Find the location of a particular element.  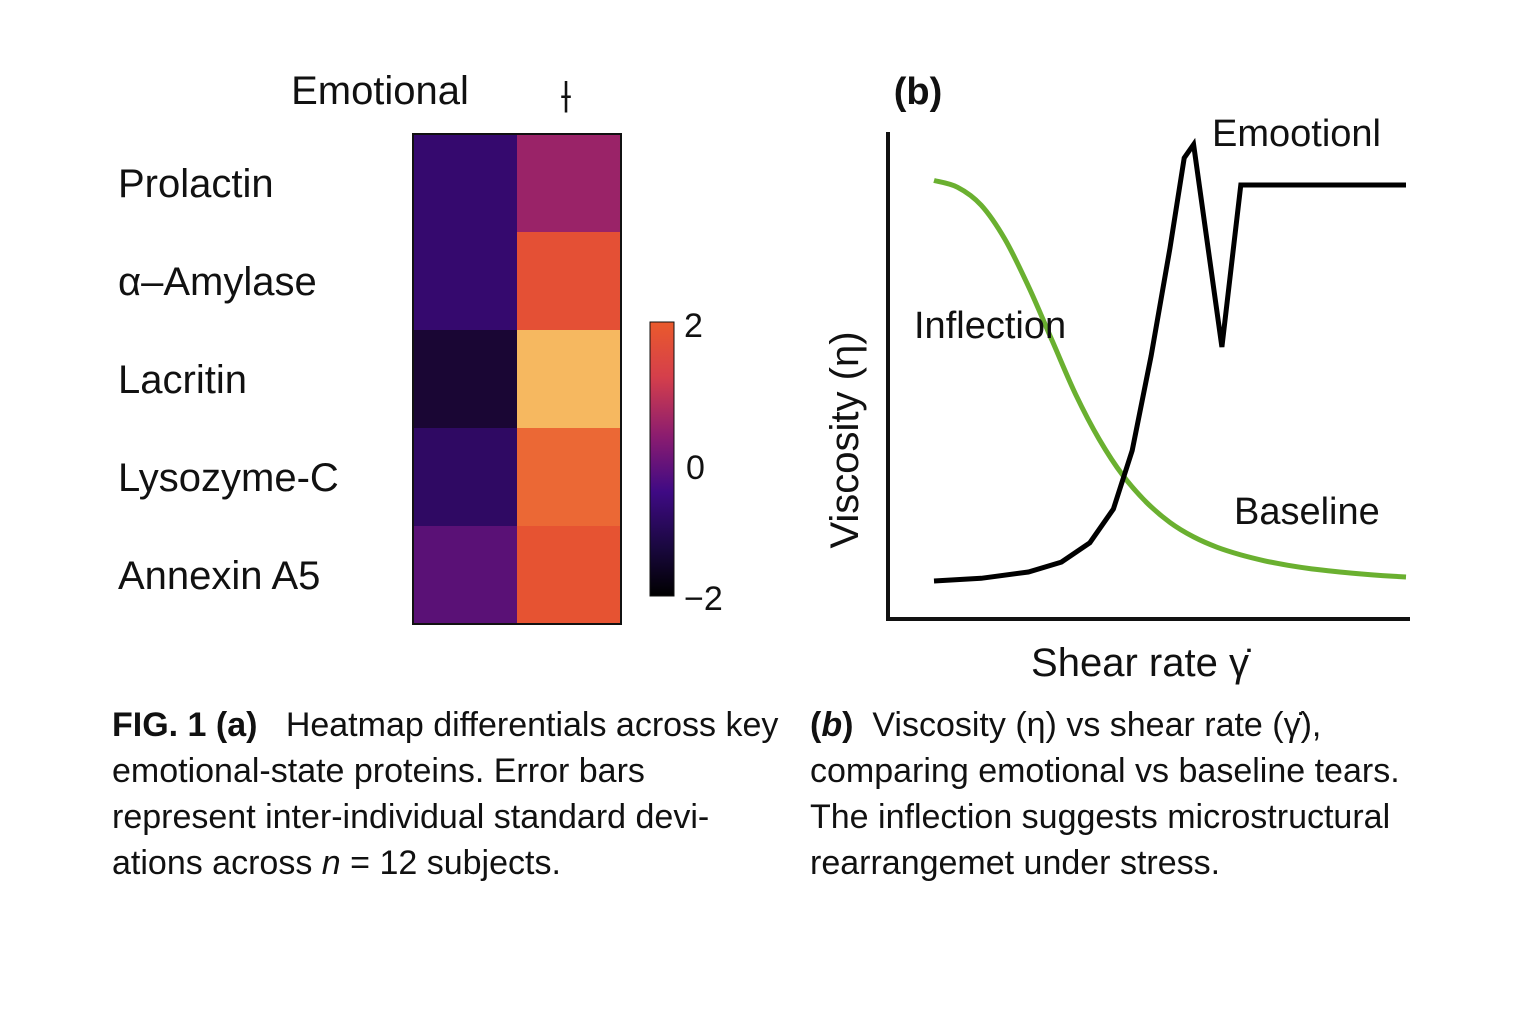

heatmap-column-header: Emotional is located at coordinates (380, 91).